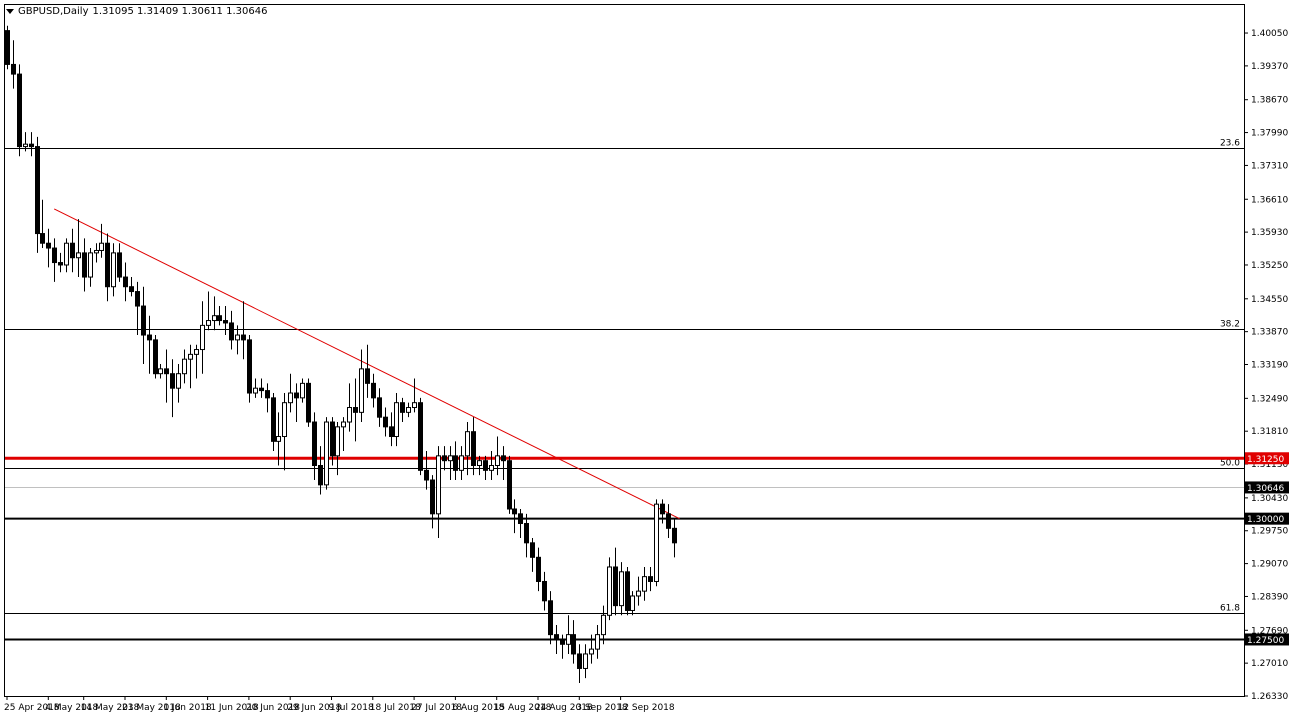  I want to click on y-tick-label: 1.33190, so click(1269, 366).